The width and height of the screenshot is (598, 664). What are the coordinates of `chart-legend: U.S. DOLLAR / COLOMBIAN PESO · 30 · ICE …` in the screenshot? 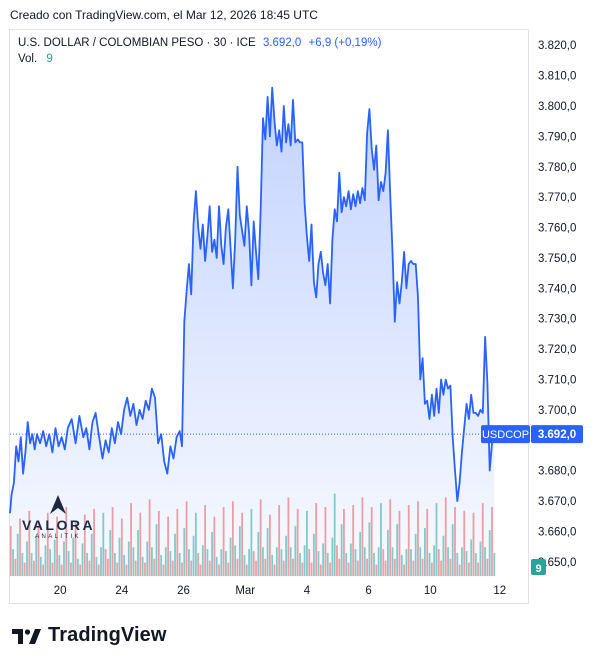 It's located at (199, 51).